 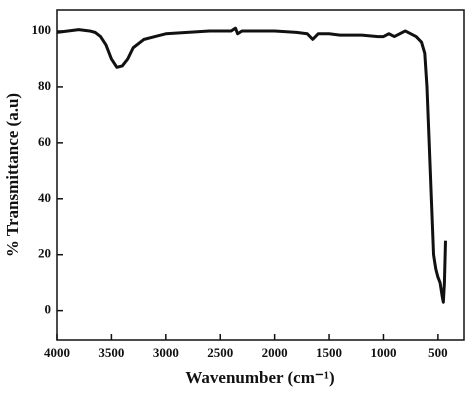 I want to click on x-tick-label: 500, so click(x=438, y=352).